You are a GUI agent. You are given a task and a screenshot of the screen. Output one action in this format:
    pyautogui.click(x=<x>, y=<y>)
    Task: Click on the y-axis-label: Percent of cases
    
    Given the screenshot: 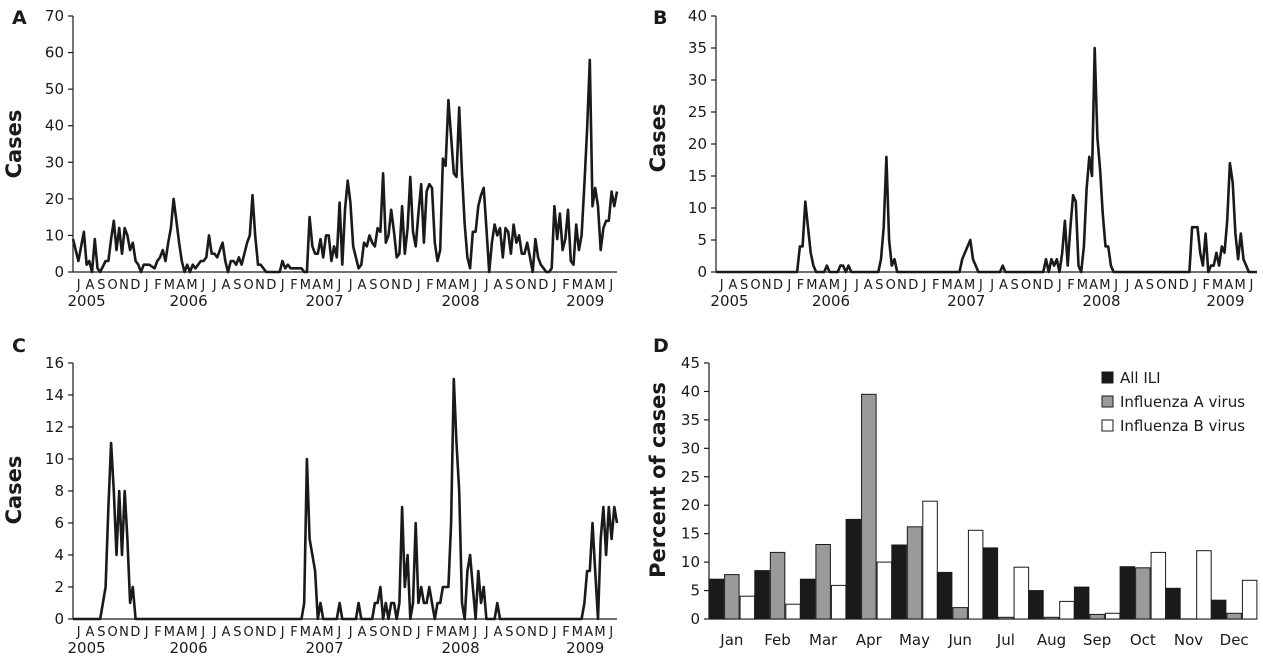 What is the action you would take?
    pyautogui.click(x=658, y=480)
    